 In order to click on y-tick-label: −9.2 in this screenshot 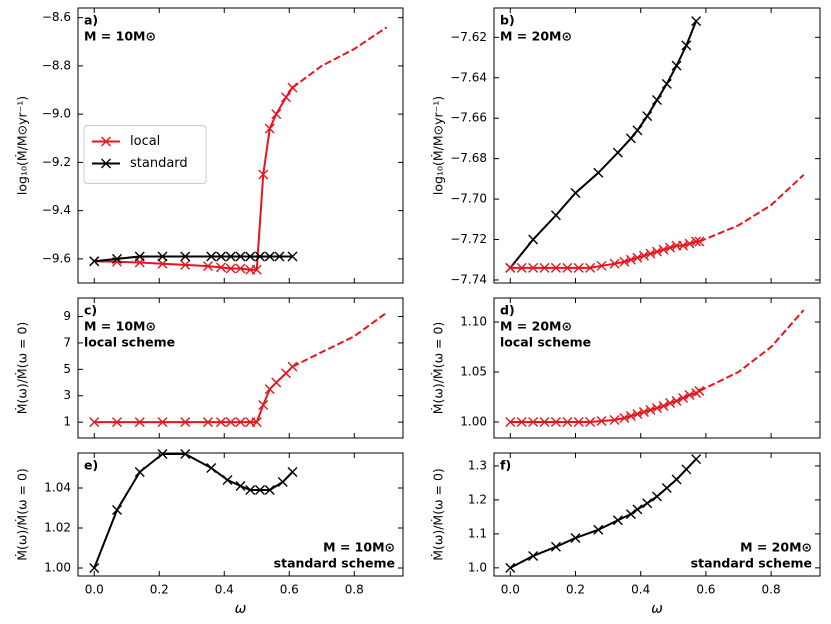, I will do `click(56, 162)`.